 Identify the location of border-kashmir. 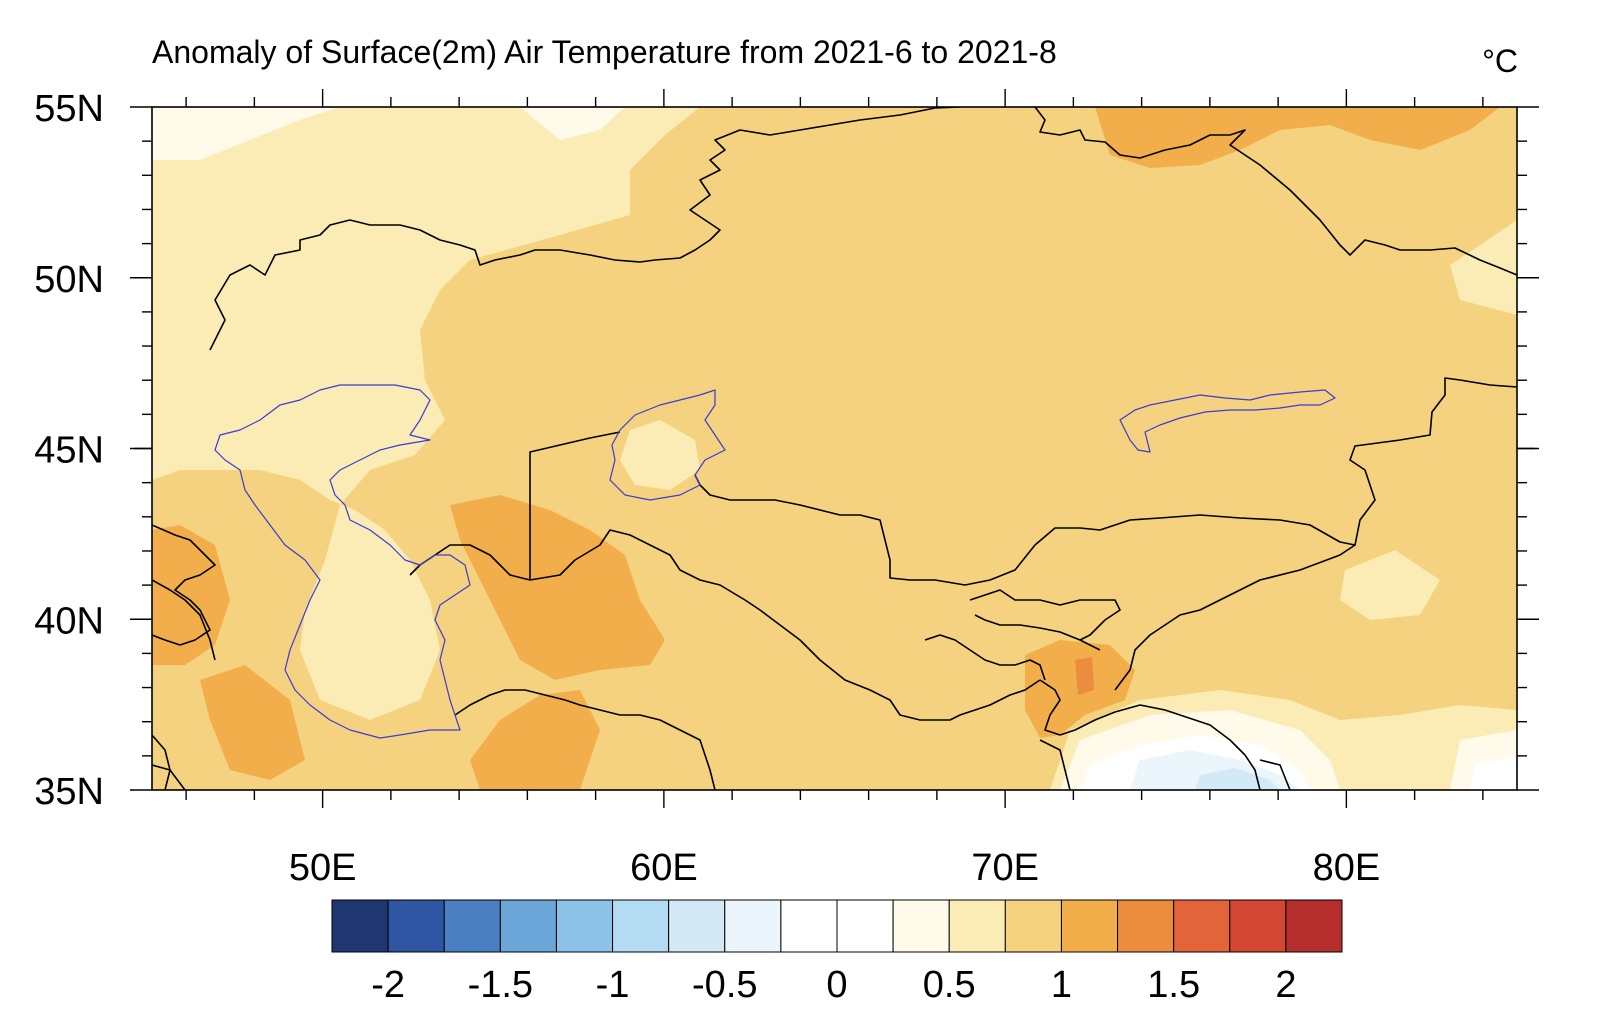
(1220, 752).